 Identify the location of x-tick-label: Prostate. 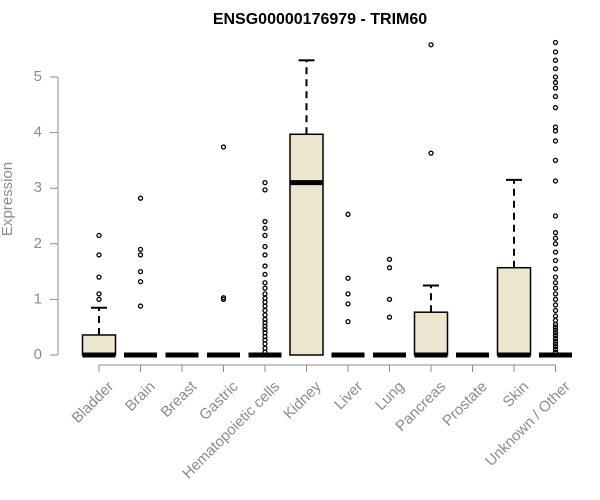
(465, 404).